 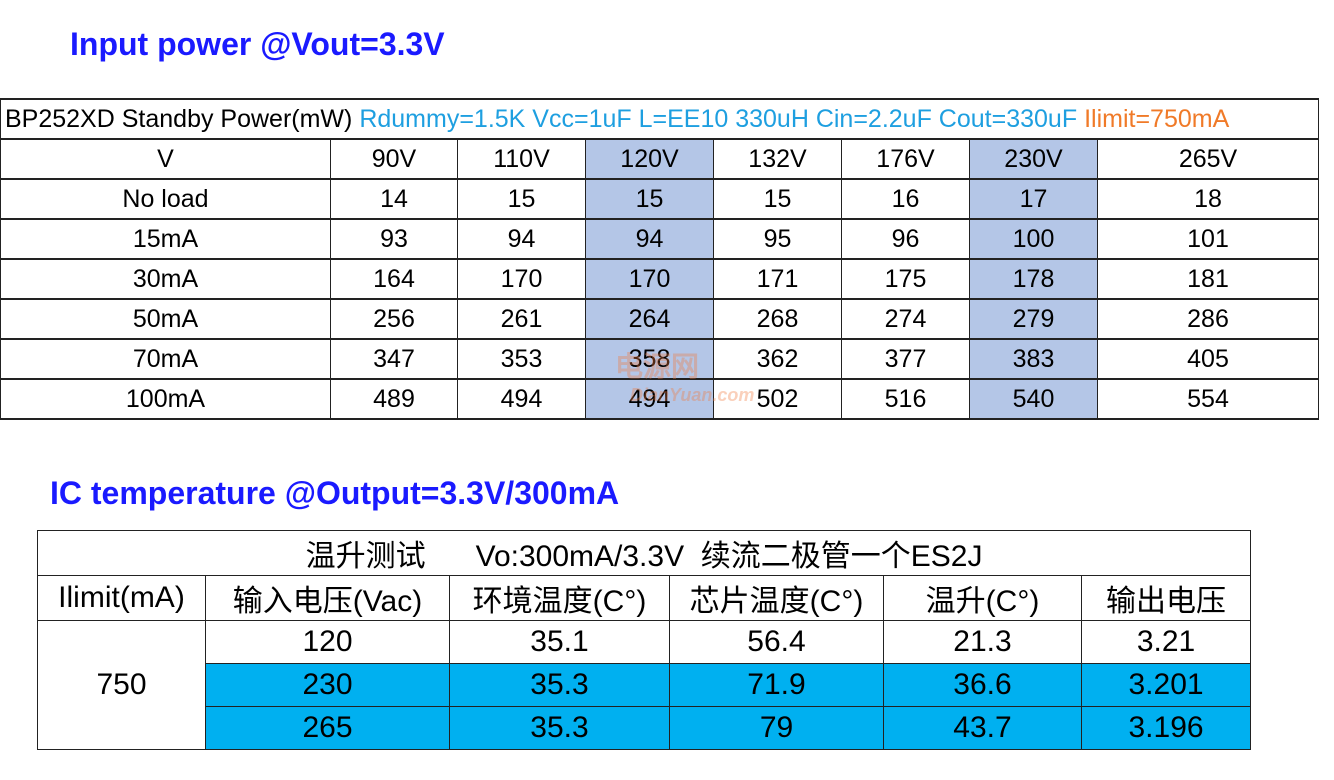 What do you see at coordinates (776, 728) in the screenshot?
I see `cell: 79` at bounding box center [776, 728].